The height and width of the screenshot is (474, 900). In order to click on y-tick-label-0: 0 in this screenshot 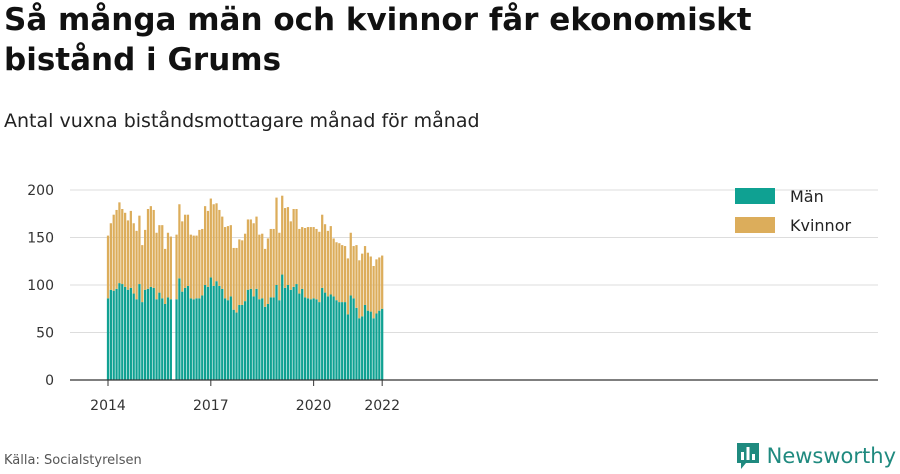, I will do `click(49, 381)`.